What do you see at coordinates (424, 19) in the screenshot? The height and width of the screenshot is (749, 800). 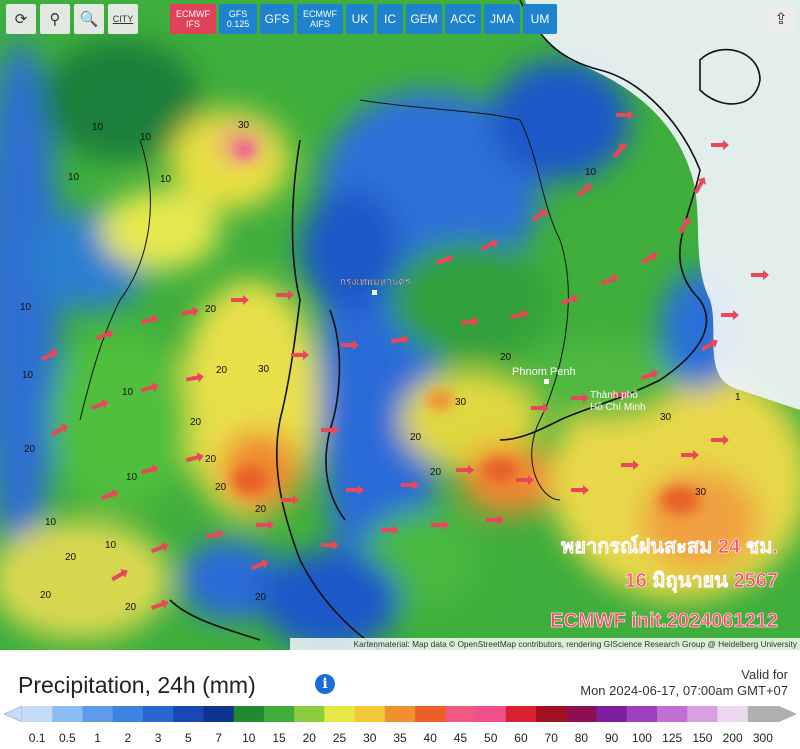 I see `model-button: GEM` at bounding box center [424, 19].